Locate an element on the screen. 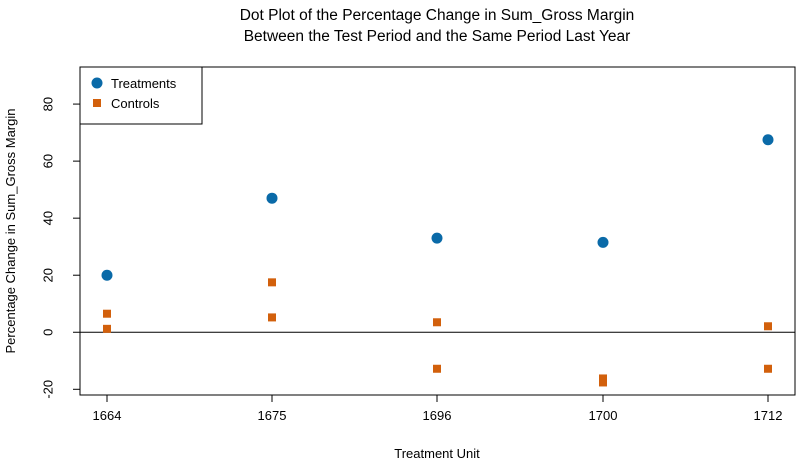  y-tick-label: 60 is located at coordinates (48, 161).